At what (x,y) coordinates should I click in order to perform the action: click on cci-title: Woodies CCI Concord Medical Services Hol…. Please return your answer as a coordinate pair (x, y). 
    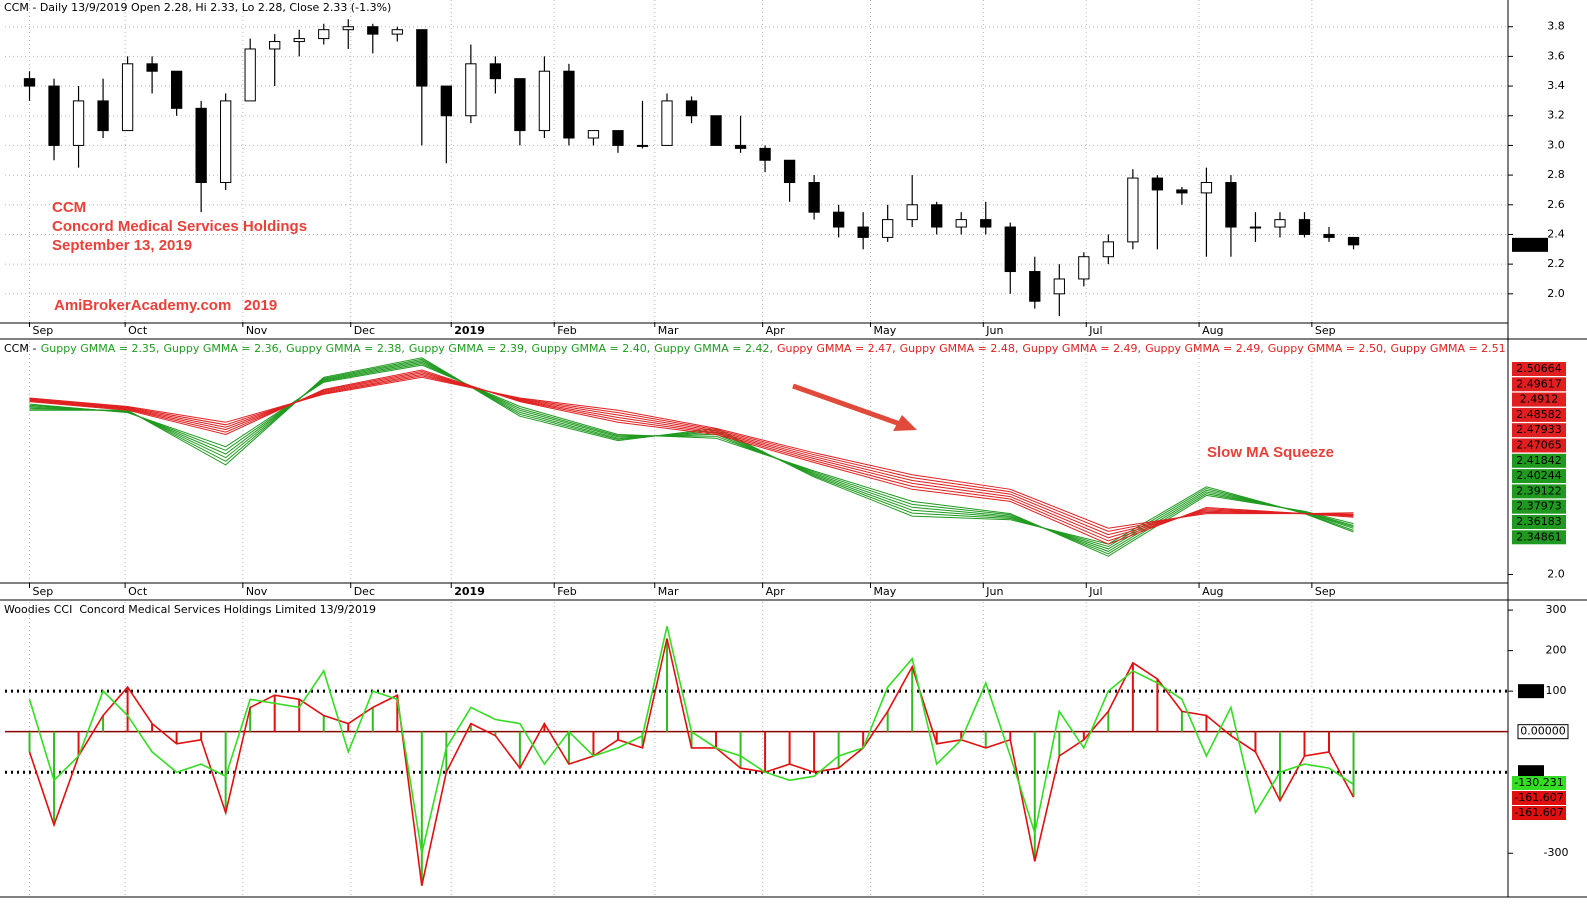
    Looking at the image, I should click on (190, 609).